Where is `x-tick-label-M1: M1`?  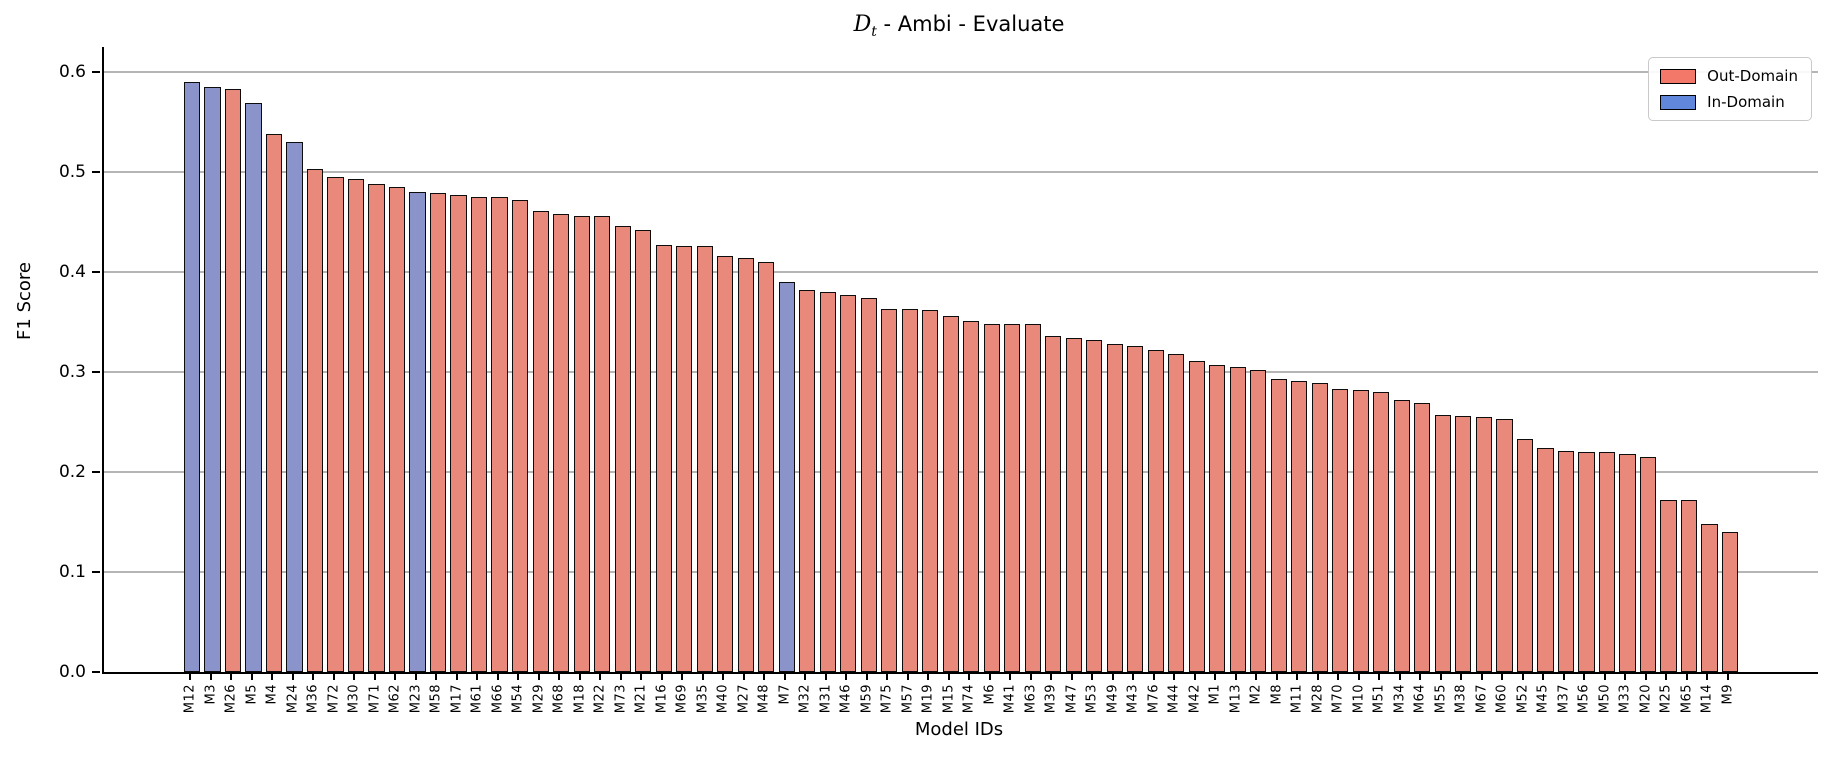
x-tick-label-M1: M1 is located at coordinates (1215, 694).